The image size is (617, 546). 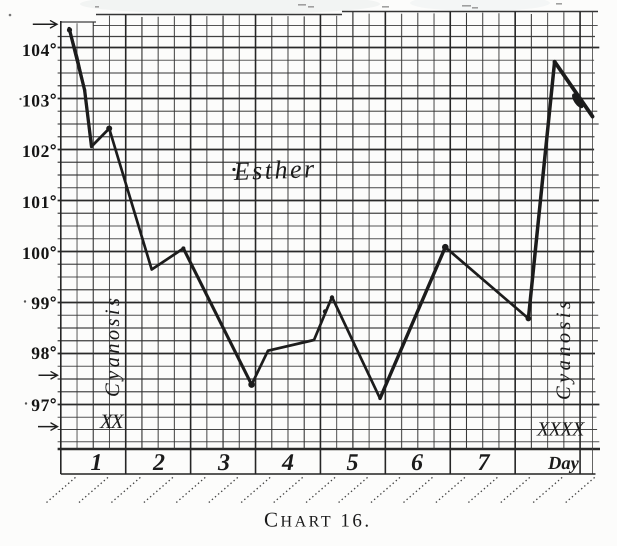 I want to click on svg-text: 103, so click(x=36, y=100).